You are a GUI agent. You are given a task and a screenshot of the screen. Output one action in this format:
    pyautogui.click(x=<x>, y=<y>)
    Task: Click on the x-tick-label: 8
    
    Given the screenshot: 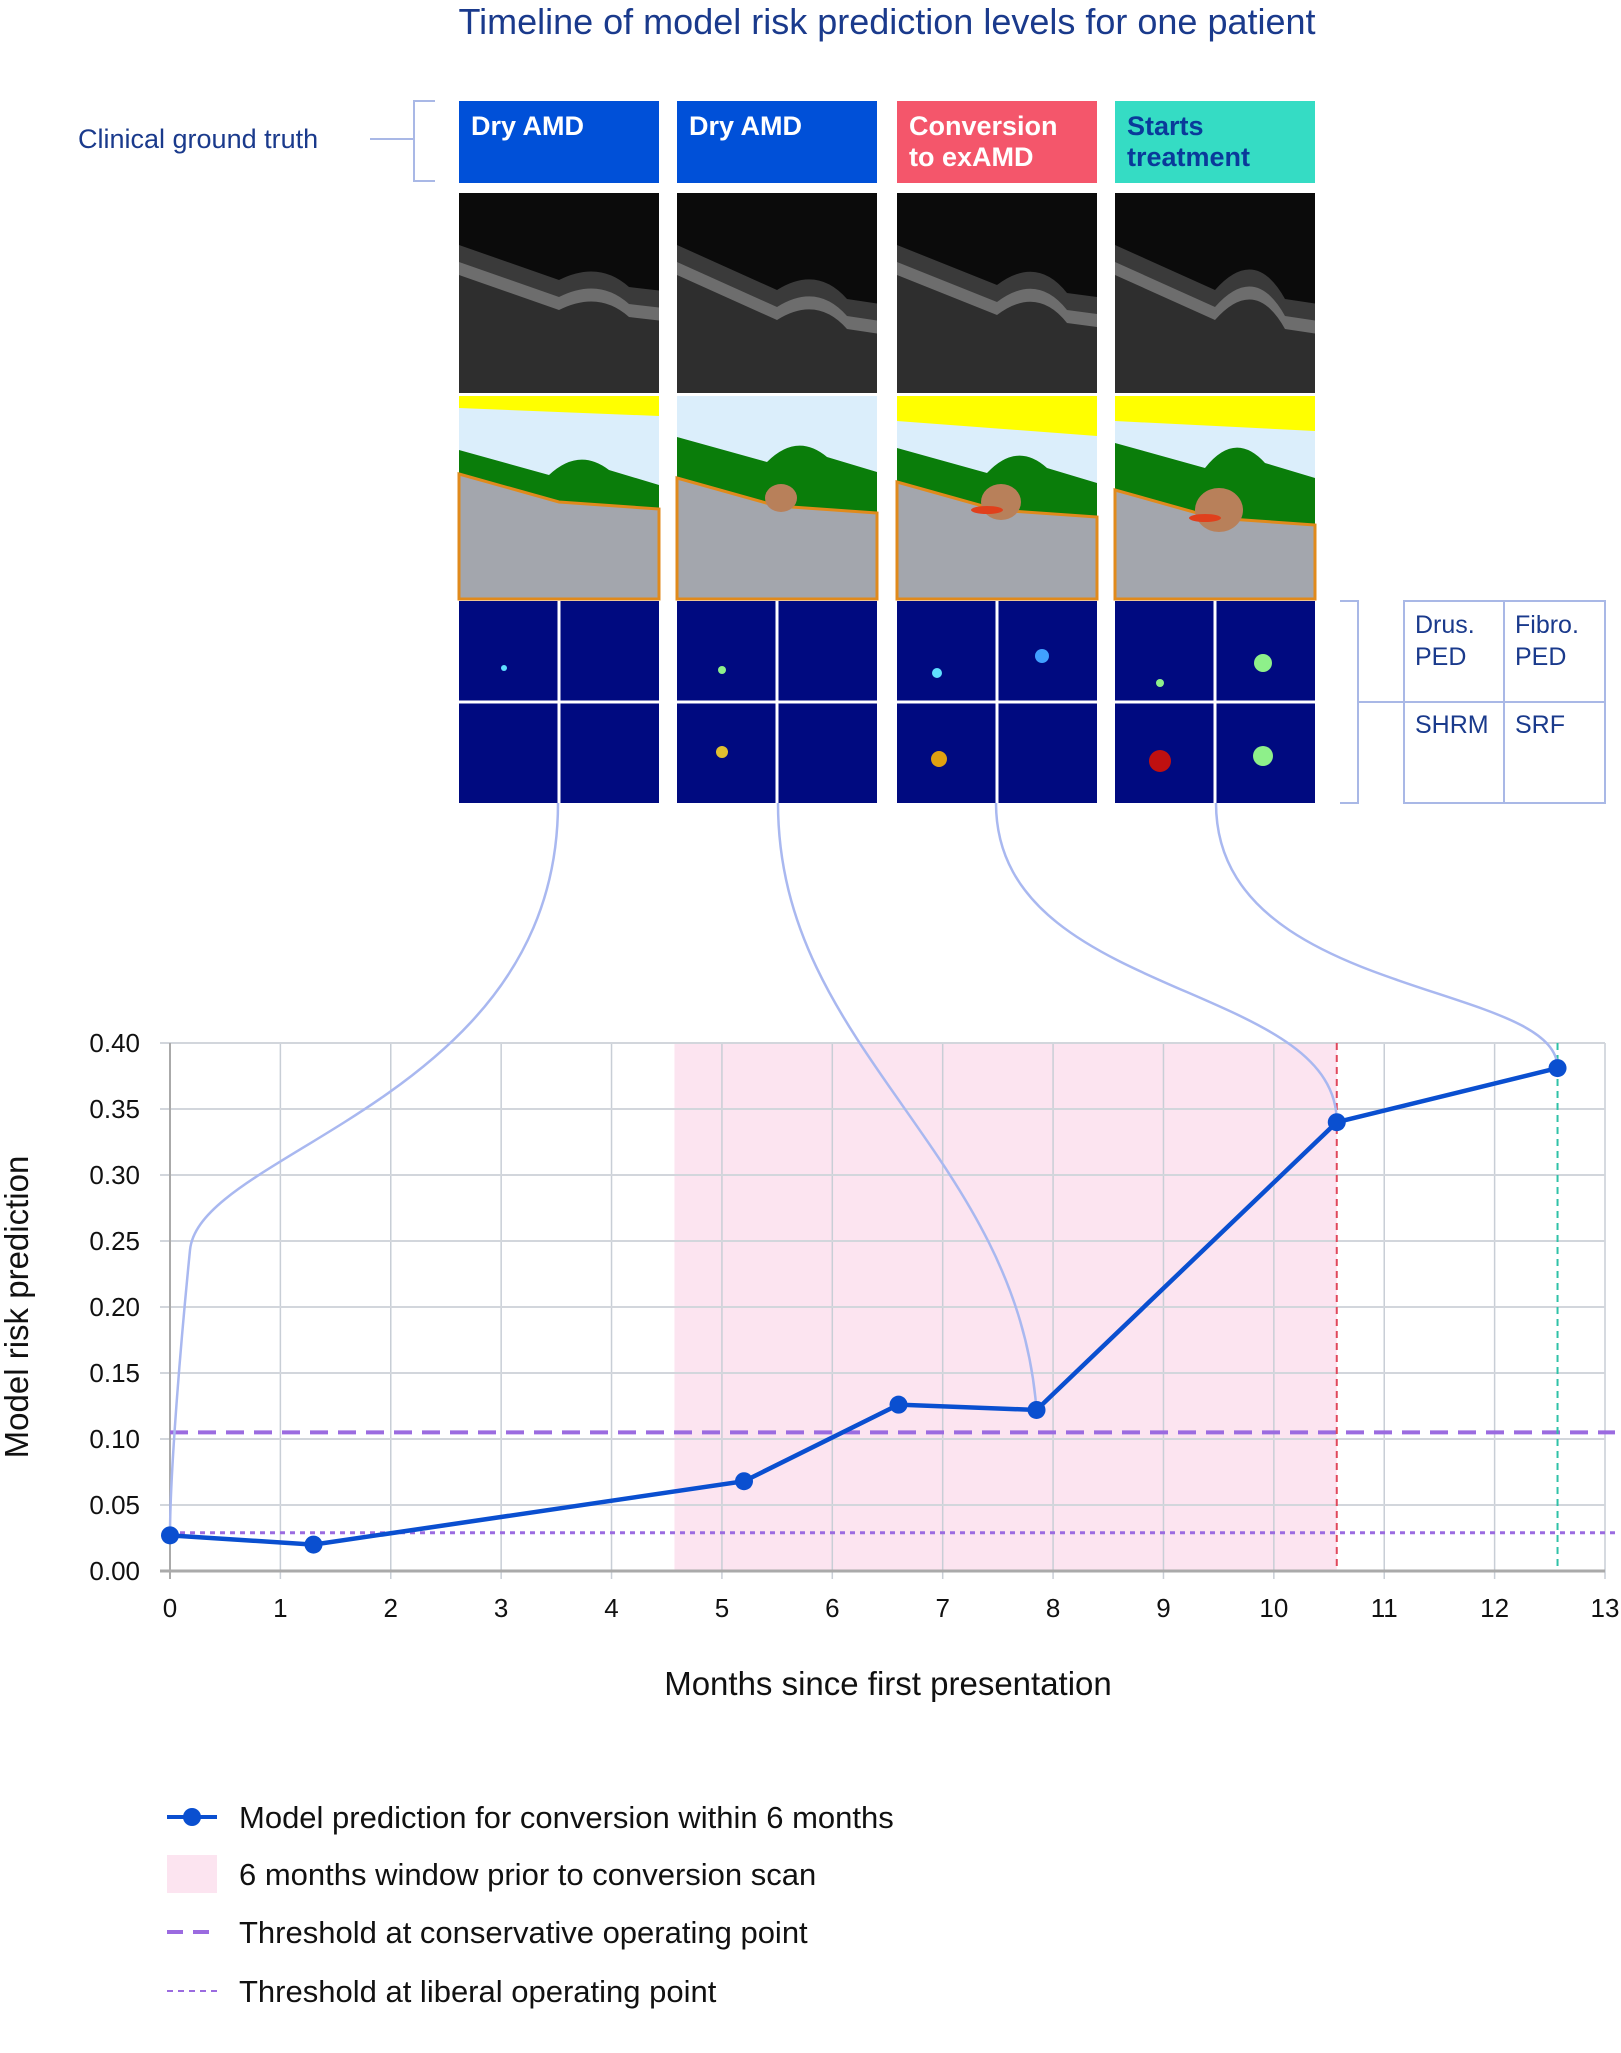 What is the action you would take?
    pyautogui.click(x=1053, y=1608)
    